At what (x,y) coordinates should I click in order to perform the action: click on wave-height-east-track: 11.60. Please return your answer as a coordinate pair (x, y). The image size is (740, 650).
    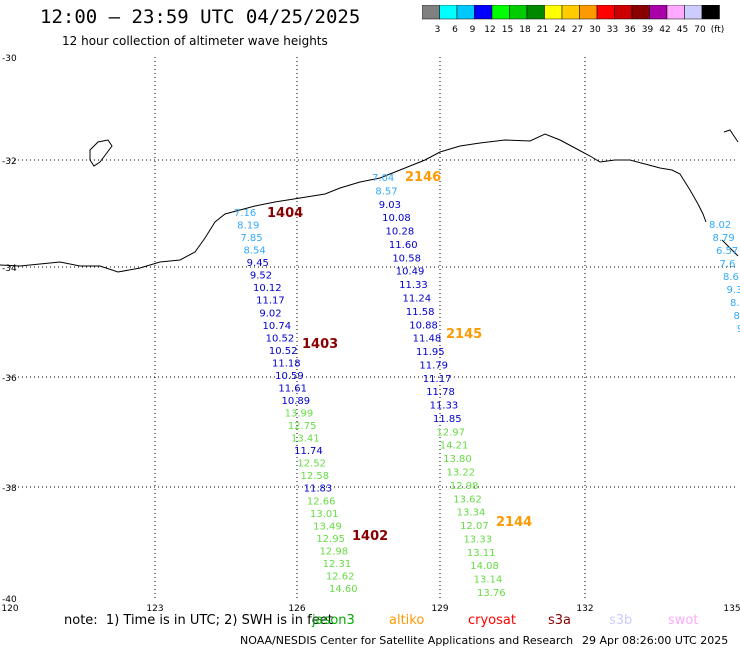
    Looking at the image, I should click on (403, 245).